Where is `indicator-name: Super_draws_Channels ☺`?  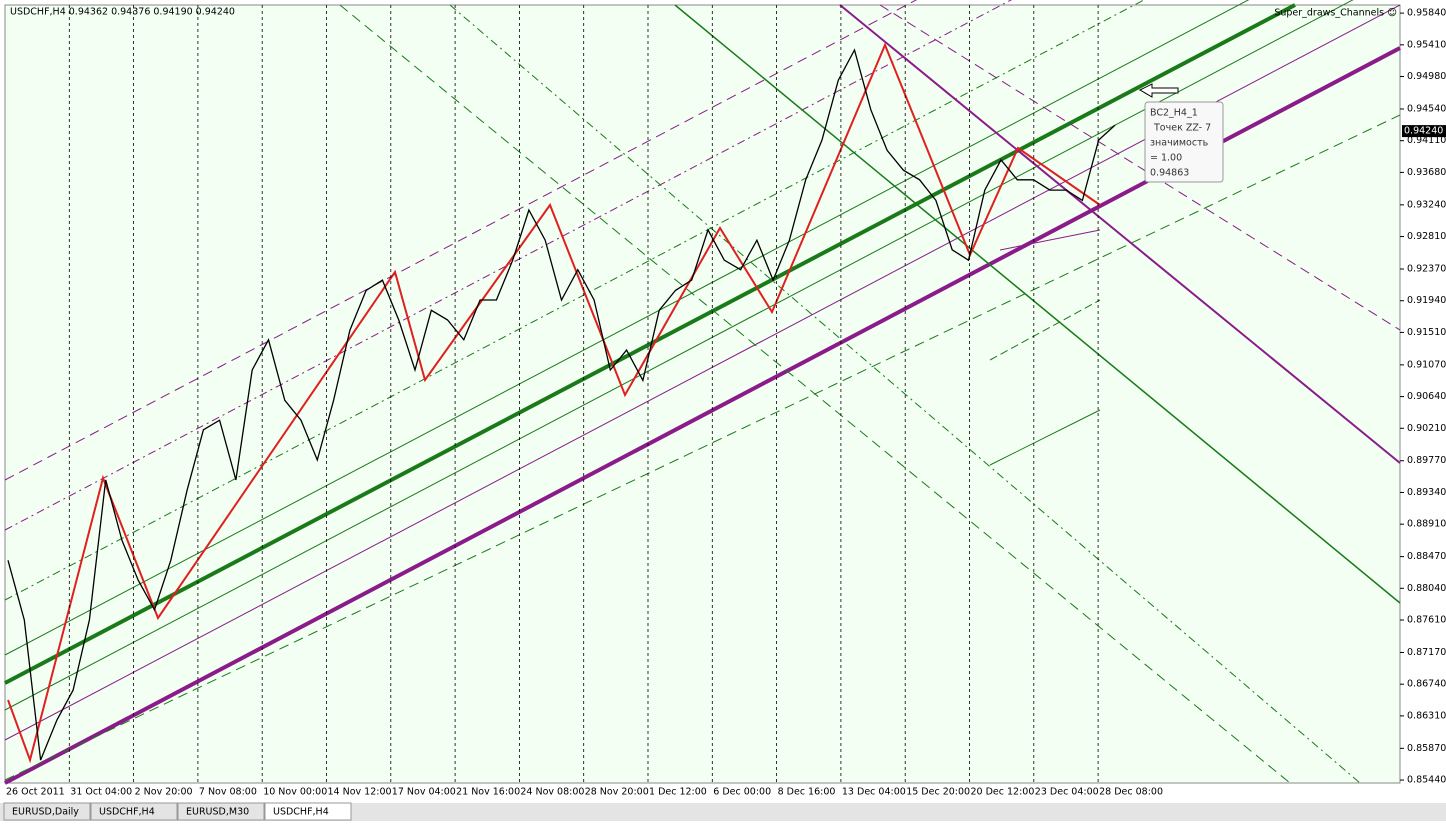
indicator-name: Super_draws_Channels ☺ is located at coordinates (1335, 13).